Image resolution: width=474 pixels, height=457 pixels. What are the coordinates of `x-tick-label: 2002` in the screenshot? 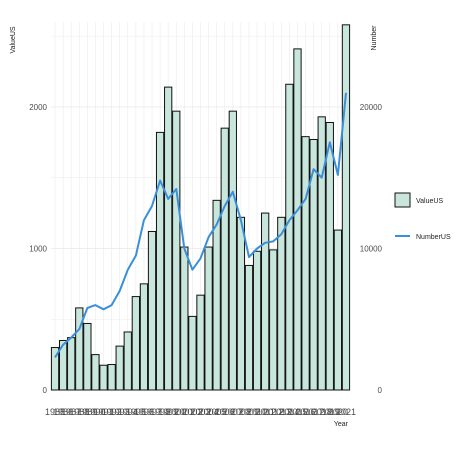 It's located at (192, 412).